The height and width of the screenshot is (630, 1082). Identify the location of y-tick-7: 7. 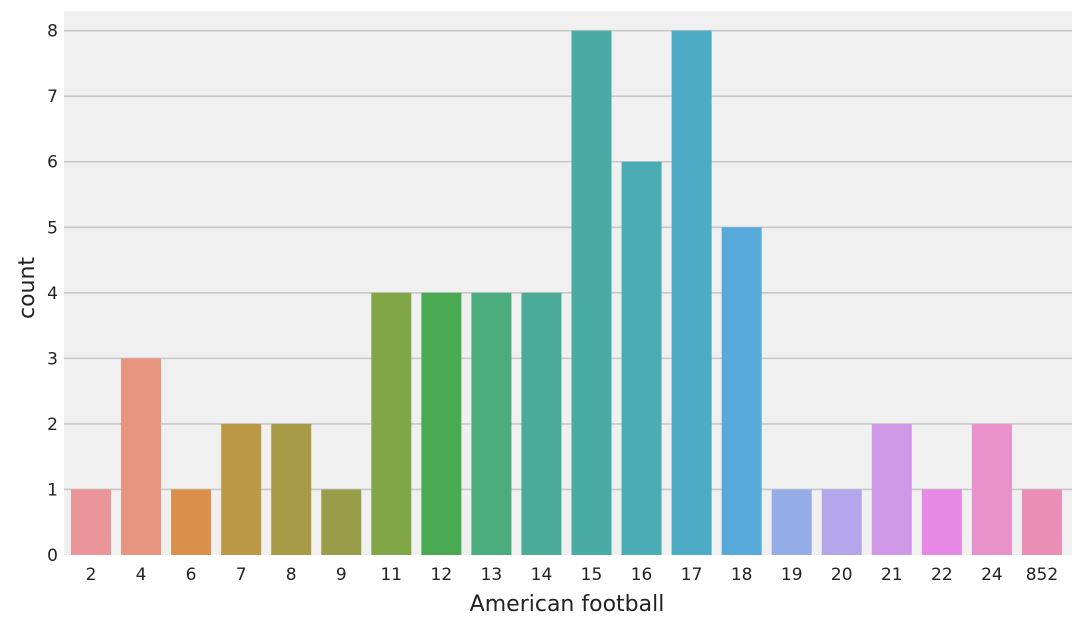
(52, 97).